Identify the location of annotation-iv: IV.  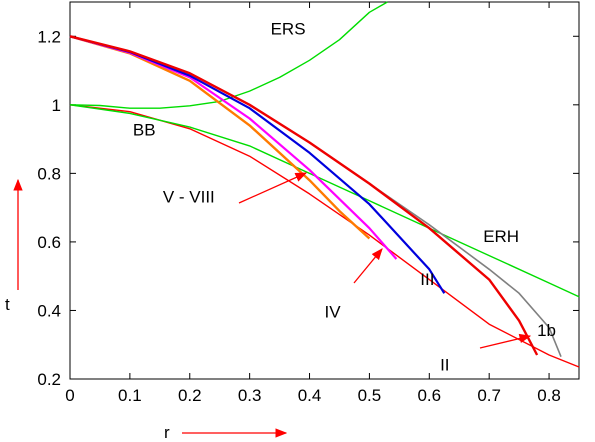
(333, 311).